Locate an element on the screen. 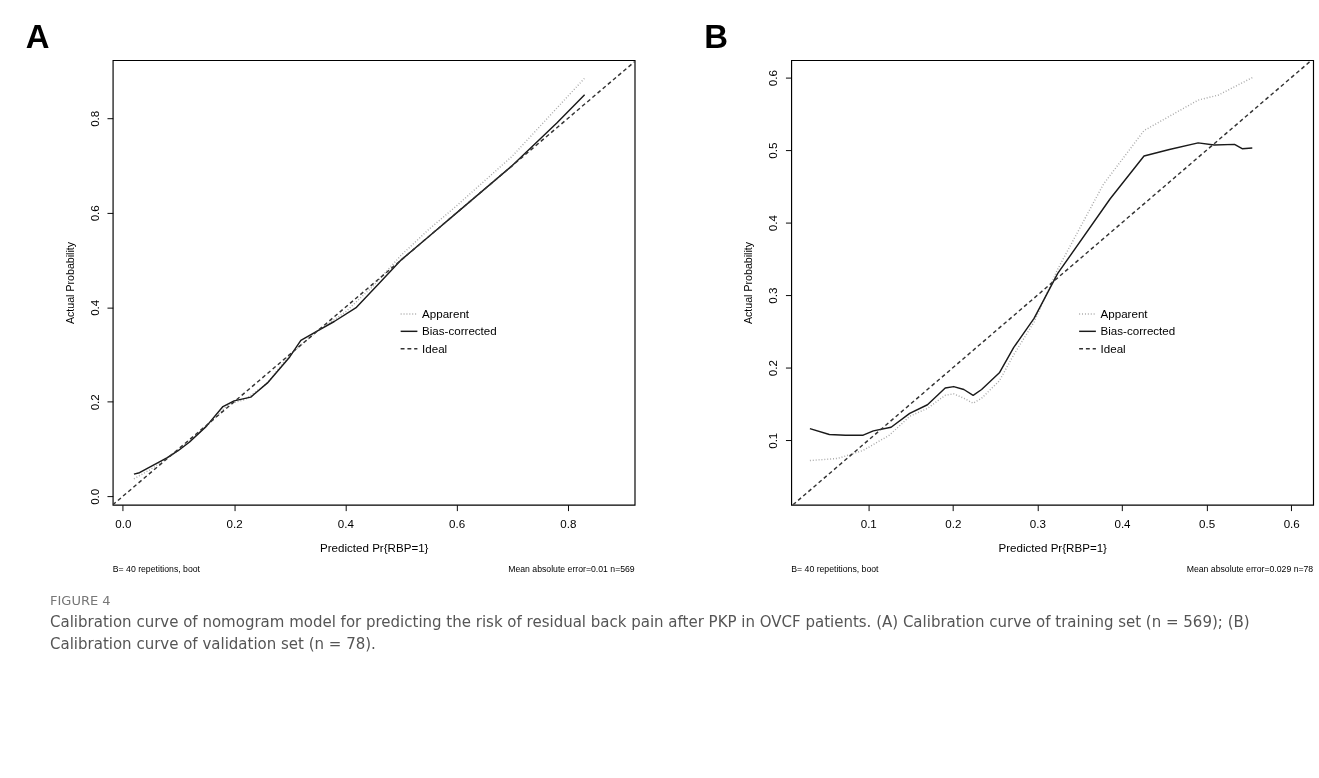 The height and width of the screenshot is (778, 1319). y-tick-label: 0.8 is located at coordinates (94, 118).